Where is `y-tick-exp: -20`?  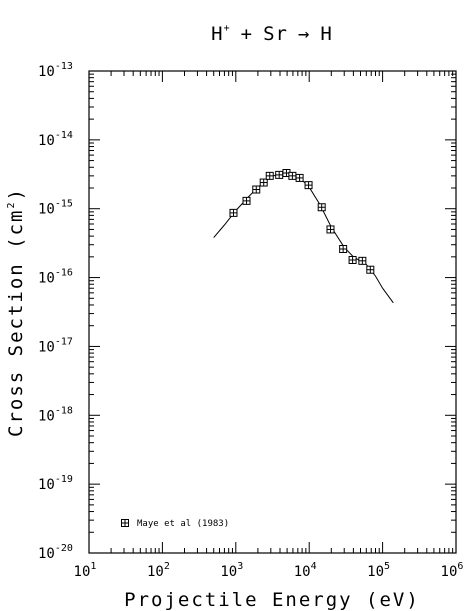
y-tick-exp: -20 is located at coordinates (64, 548).